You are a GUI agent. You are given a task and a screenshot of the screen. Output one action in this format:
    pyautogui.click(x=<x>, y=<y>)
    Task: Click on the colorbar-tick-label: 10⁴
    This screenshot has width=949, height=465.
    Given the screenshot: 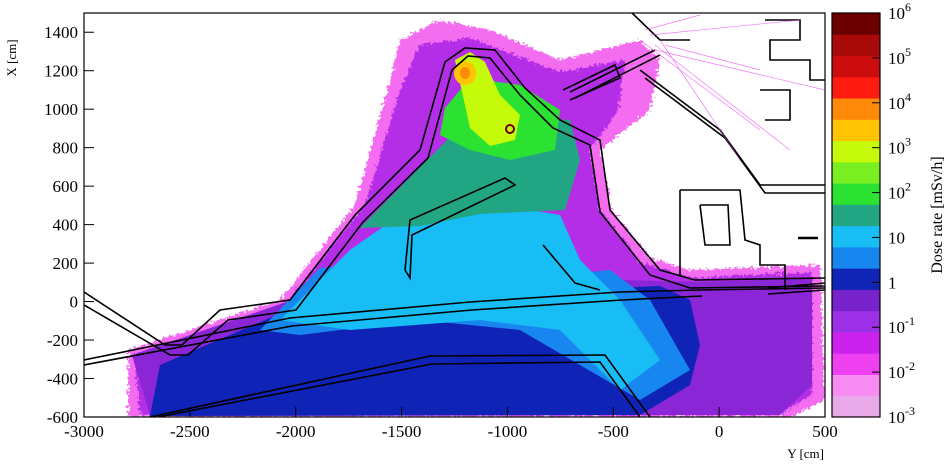 What is the action you would take?
    pyautogui.click(x=899, y=101)
    